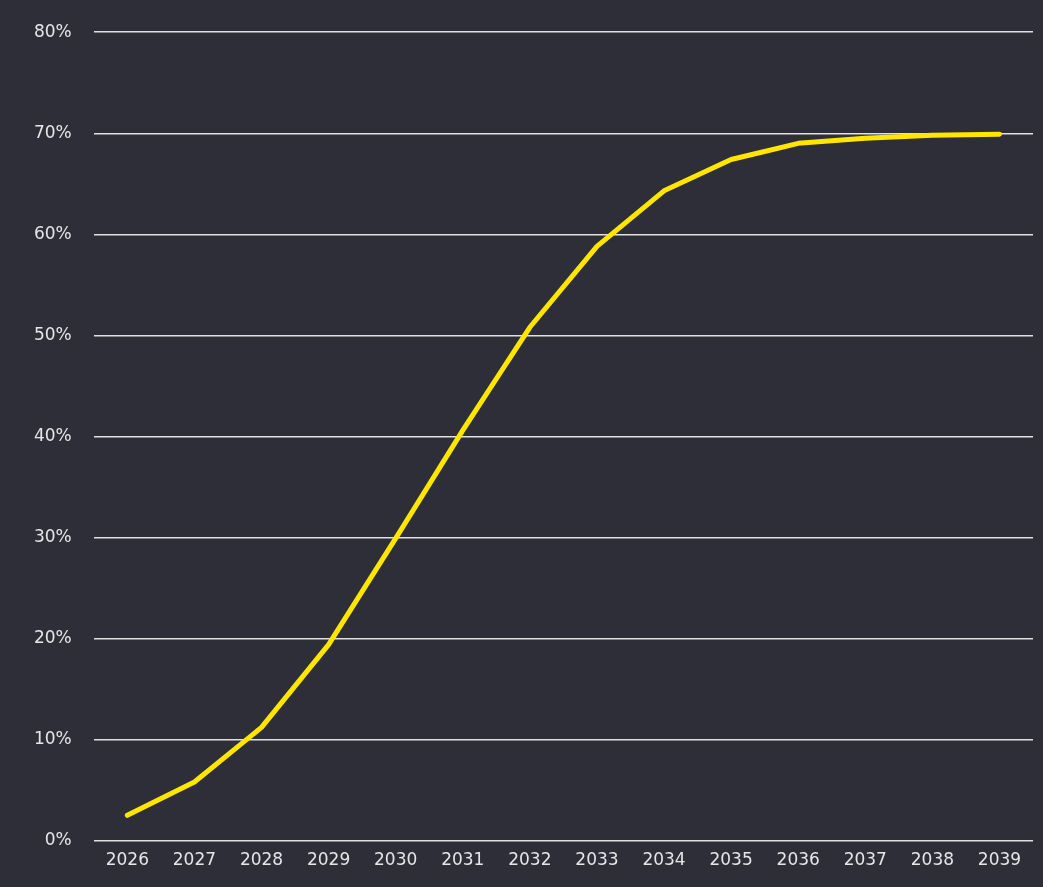 The height and width of the screenshot is (887, 1043). Describe the element at coordinates (396, 859) in the screenshot. I see `x-tick-label: 2030` at that location.